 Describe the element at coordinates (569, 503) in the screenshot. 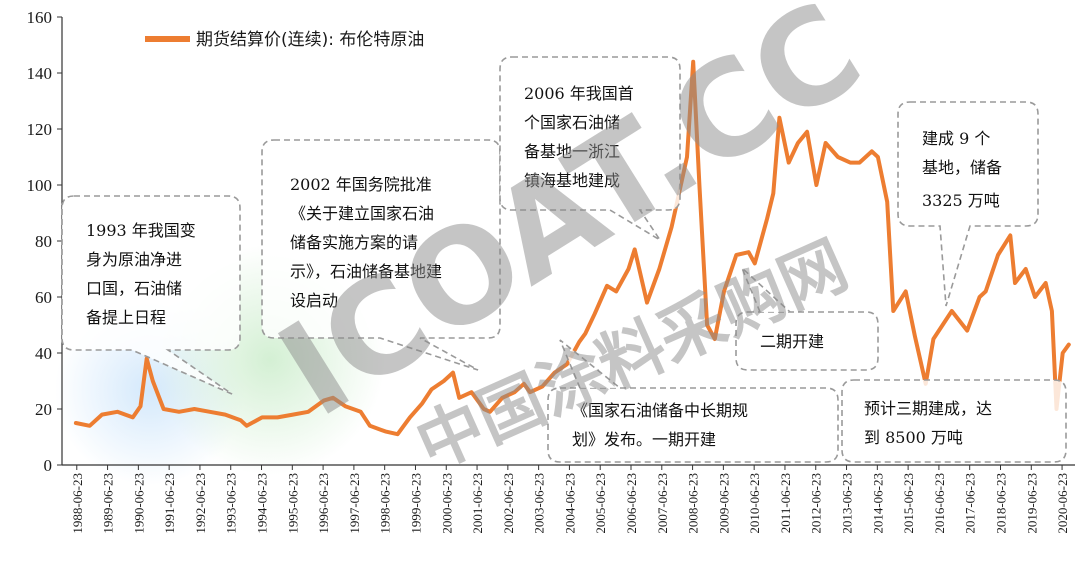

I see `x-tick-label: 2004-06-23` at that location.